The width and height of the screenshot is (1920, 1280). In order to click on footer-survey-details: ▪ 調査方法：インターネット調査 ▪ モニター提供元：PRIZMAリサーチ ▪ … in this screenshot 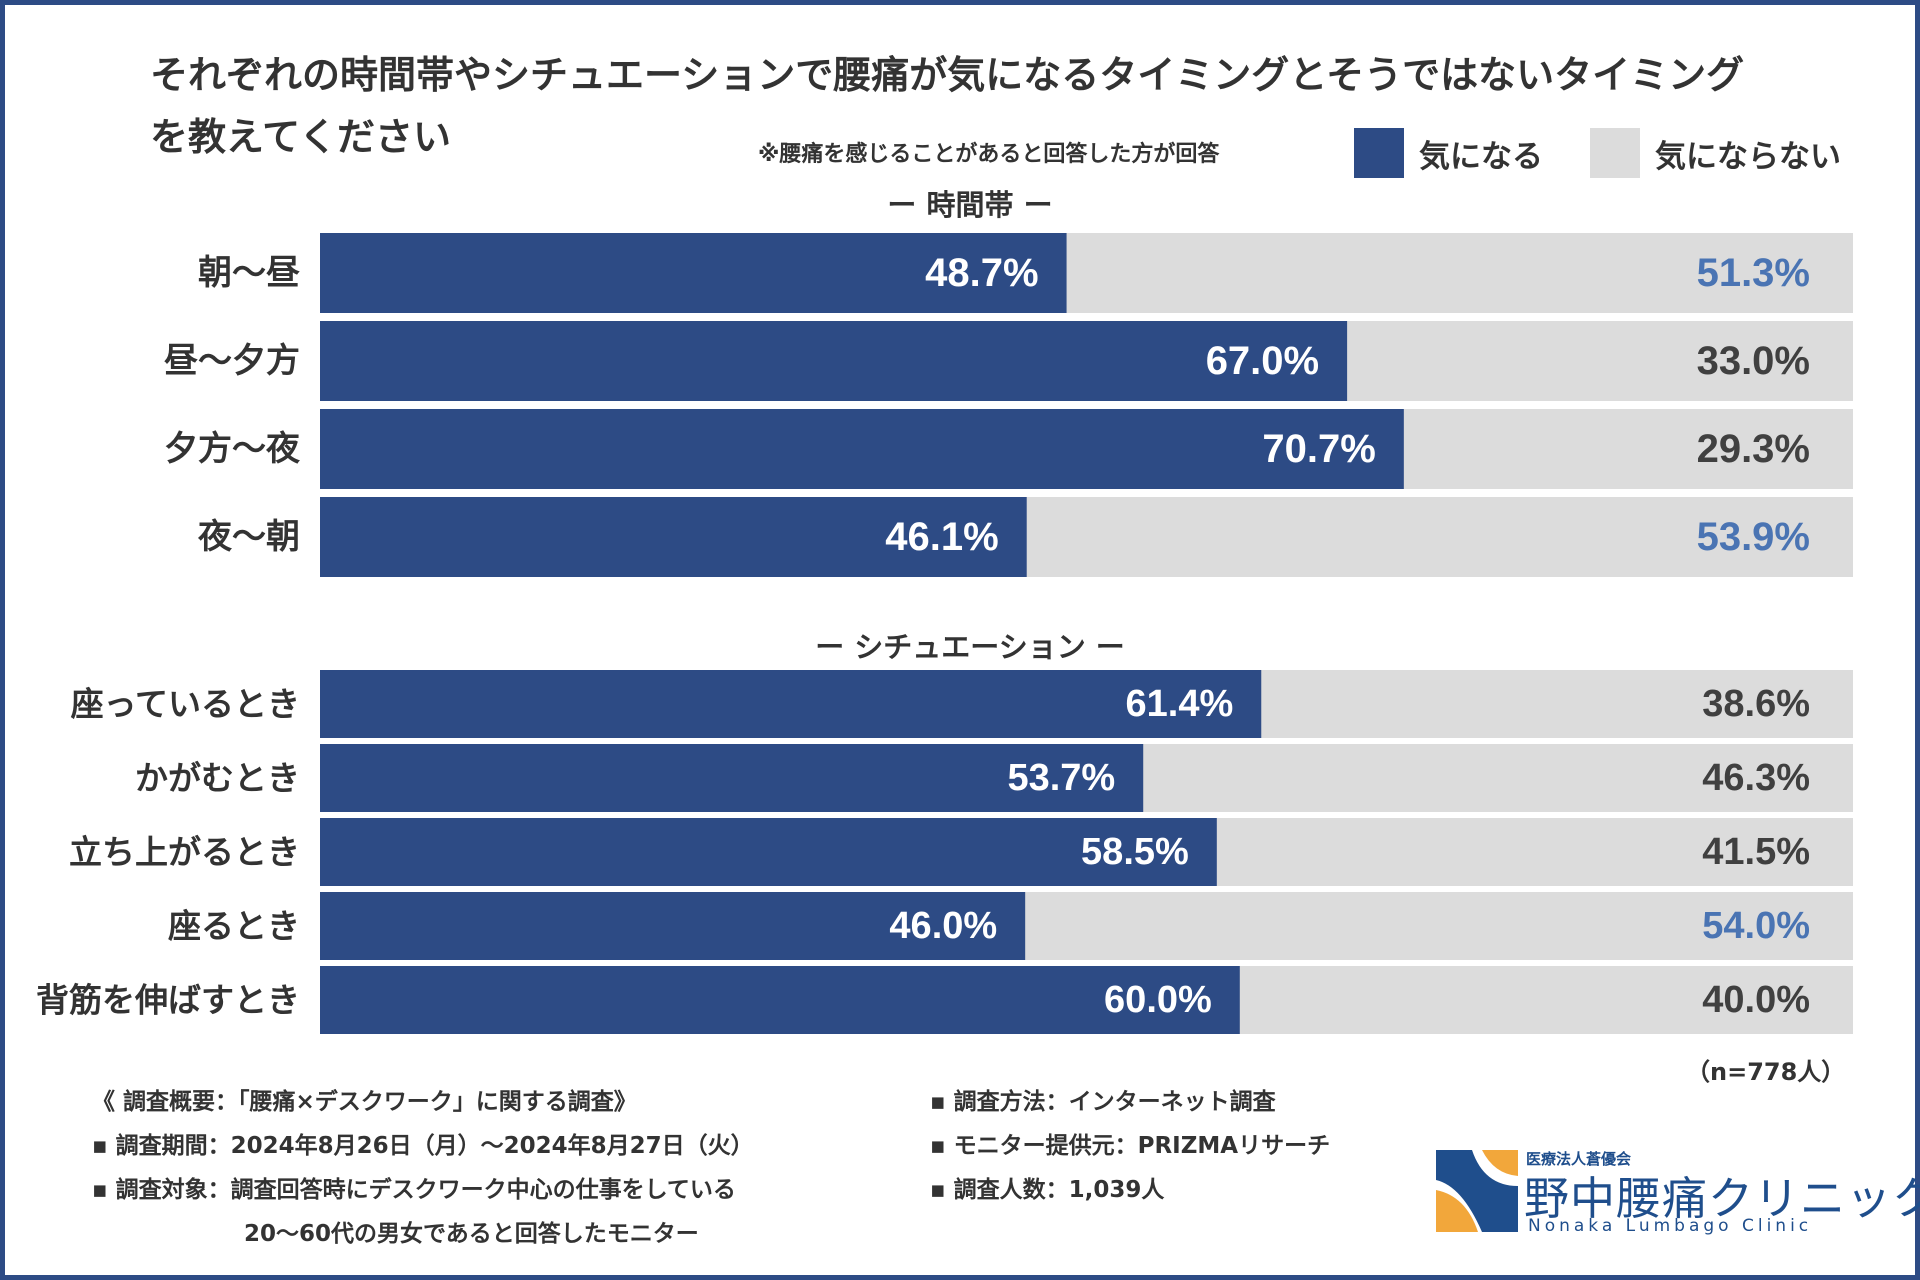, I will do `click(1130, 1146)`.